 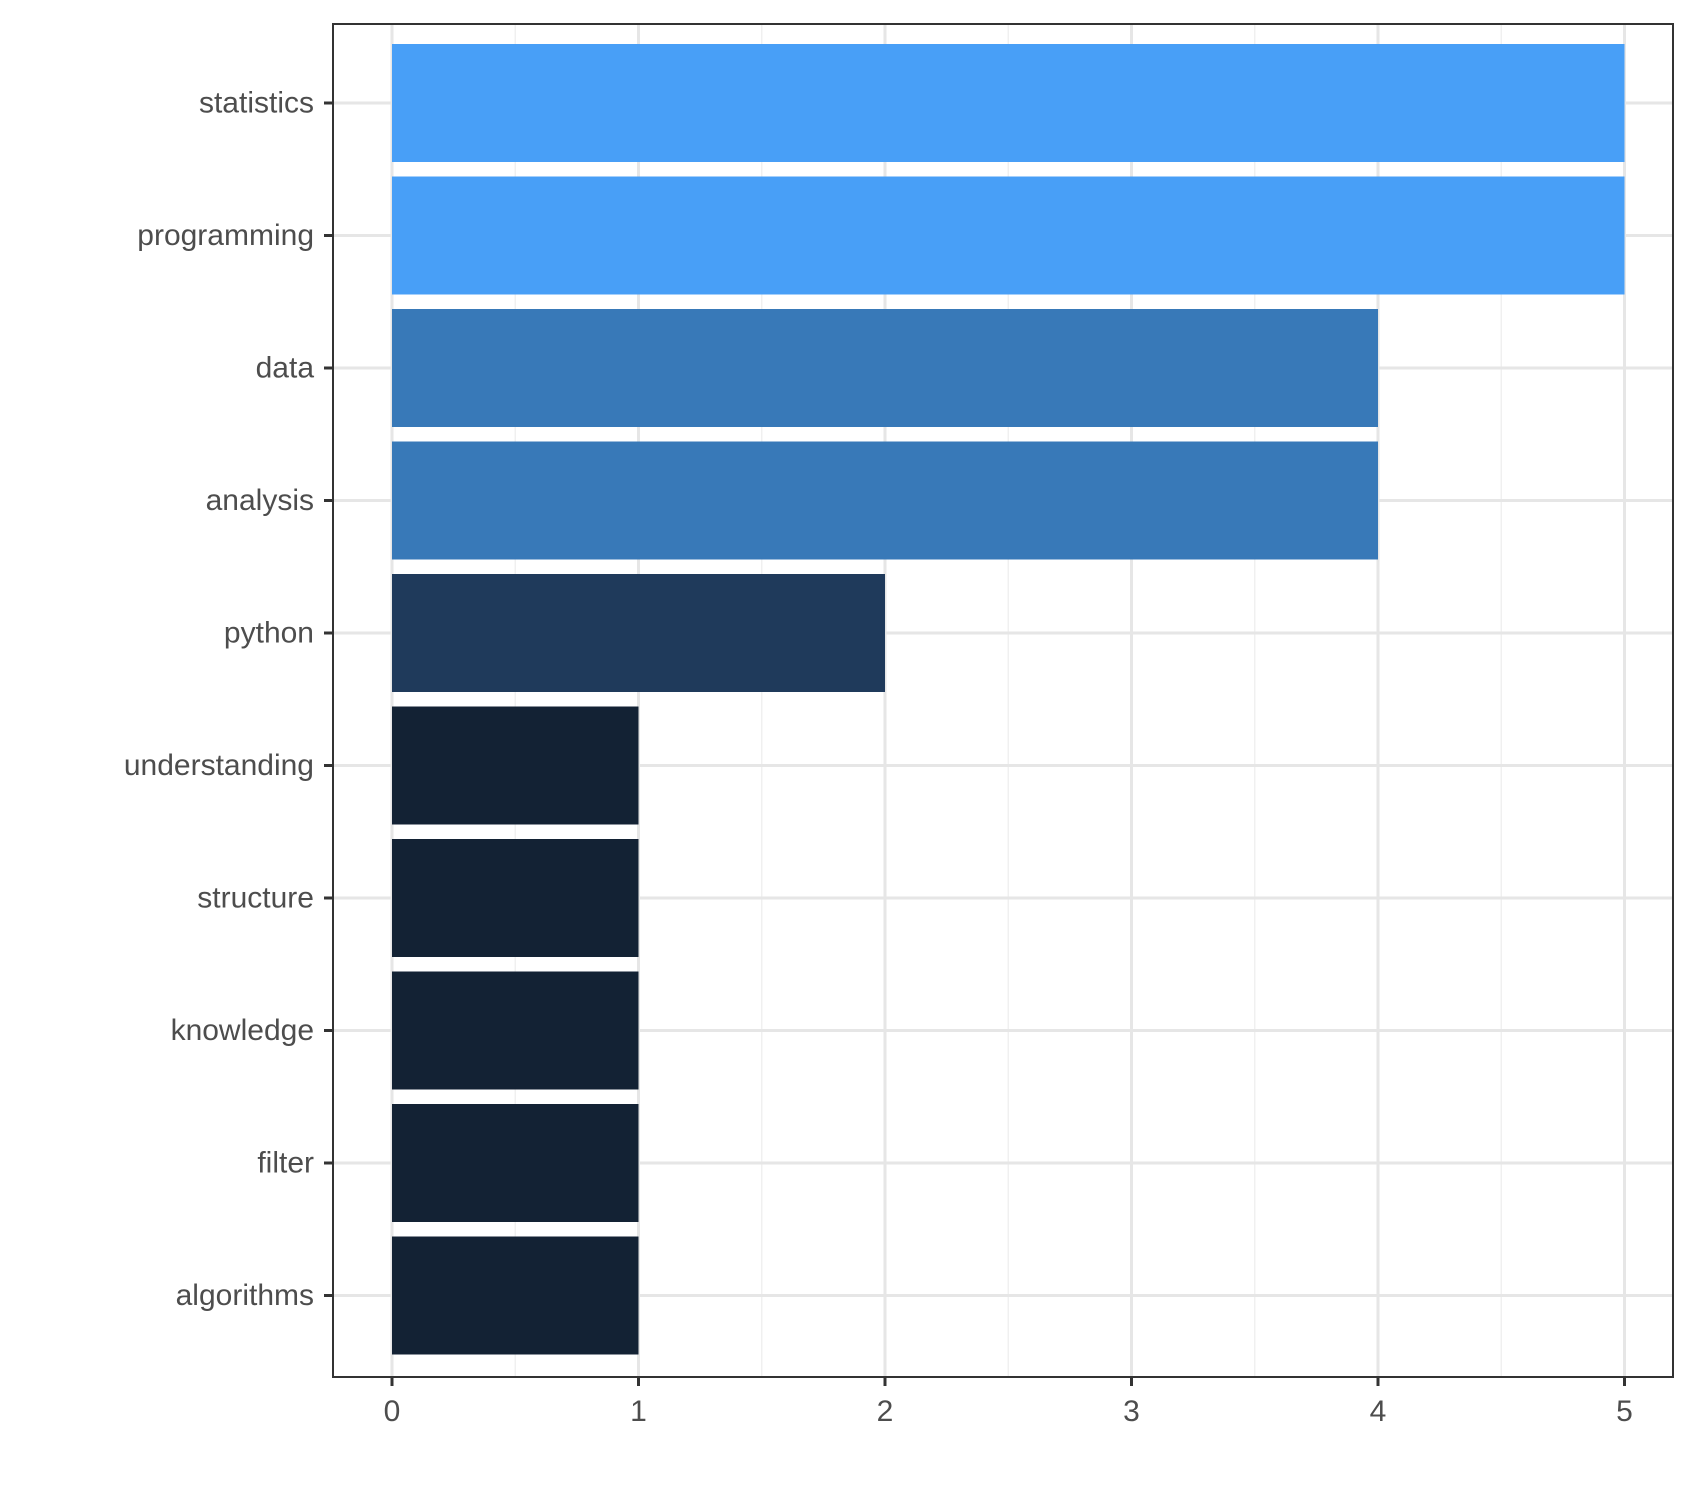 I want to click on y-tick-label: statistics, so click(x=256, y=103).